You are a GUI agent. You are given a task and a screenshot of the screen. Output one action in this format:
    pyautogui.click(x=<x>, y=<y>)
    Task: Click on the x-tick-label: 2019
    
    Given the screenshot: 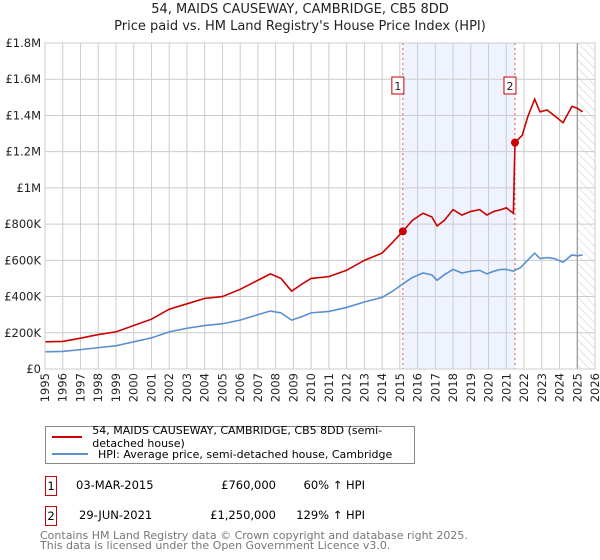 What is the action you would take?
    pyautogui.click(x=471, y=387)
    